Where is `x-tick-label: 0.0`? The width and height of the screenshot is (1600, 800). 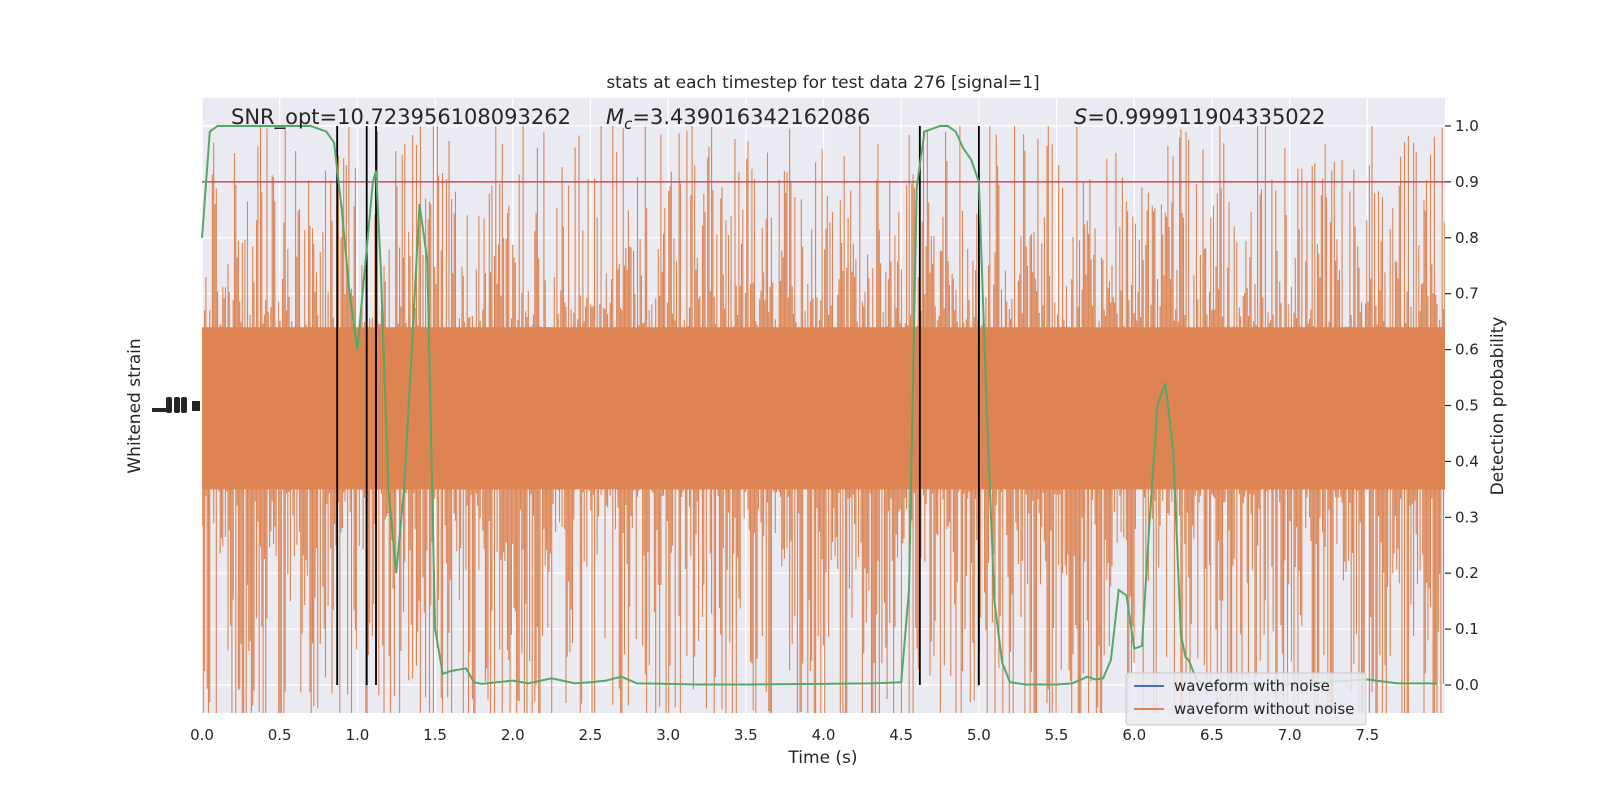 x-tick-label: 0.0 is located at coordinates (202, 735).